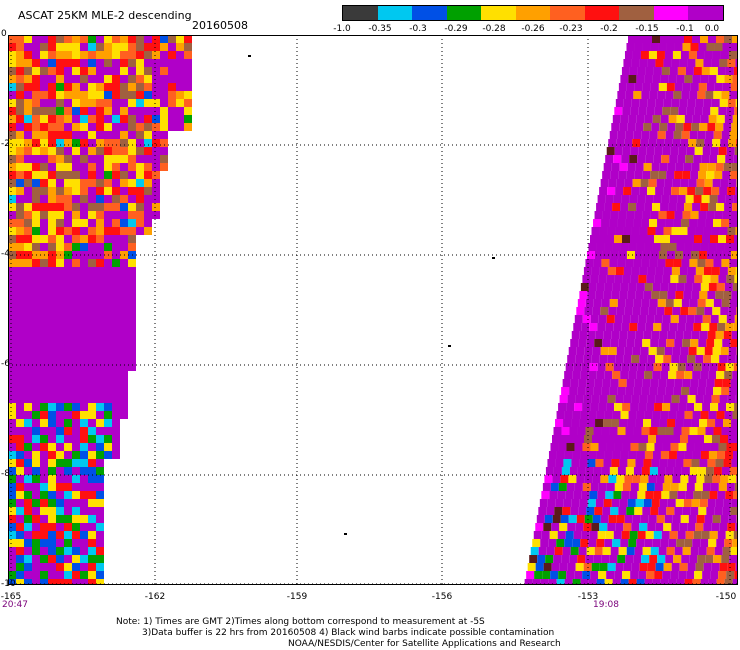 This screenshot has height=650, width=740. Describe the element at coordinates (671, 13) in the screenshot. I see `color-scale-segment` at that location.